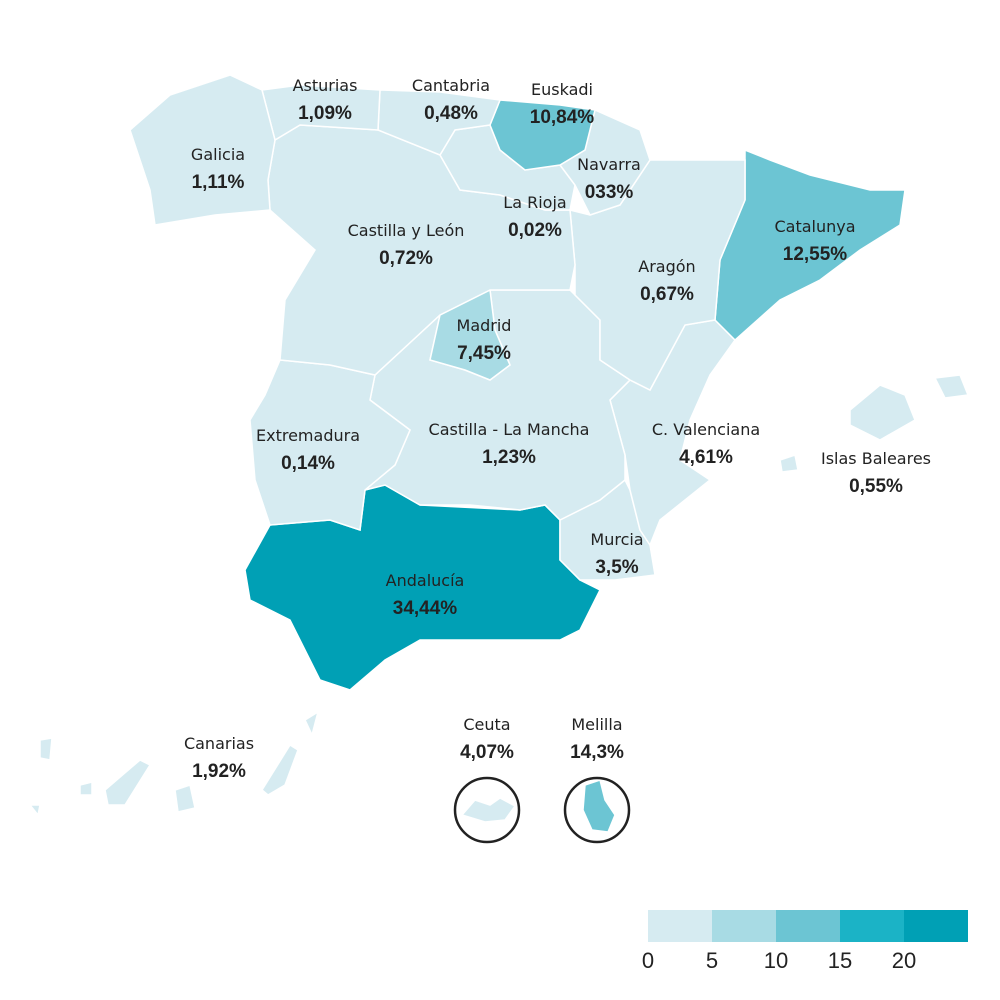 This screenshot has height=1000, width=1000. I want to click on melilla-frame, so click(597, 810).